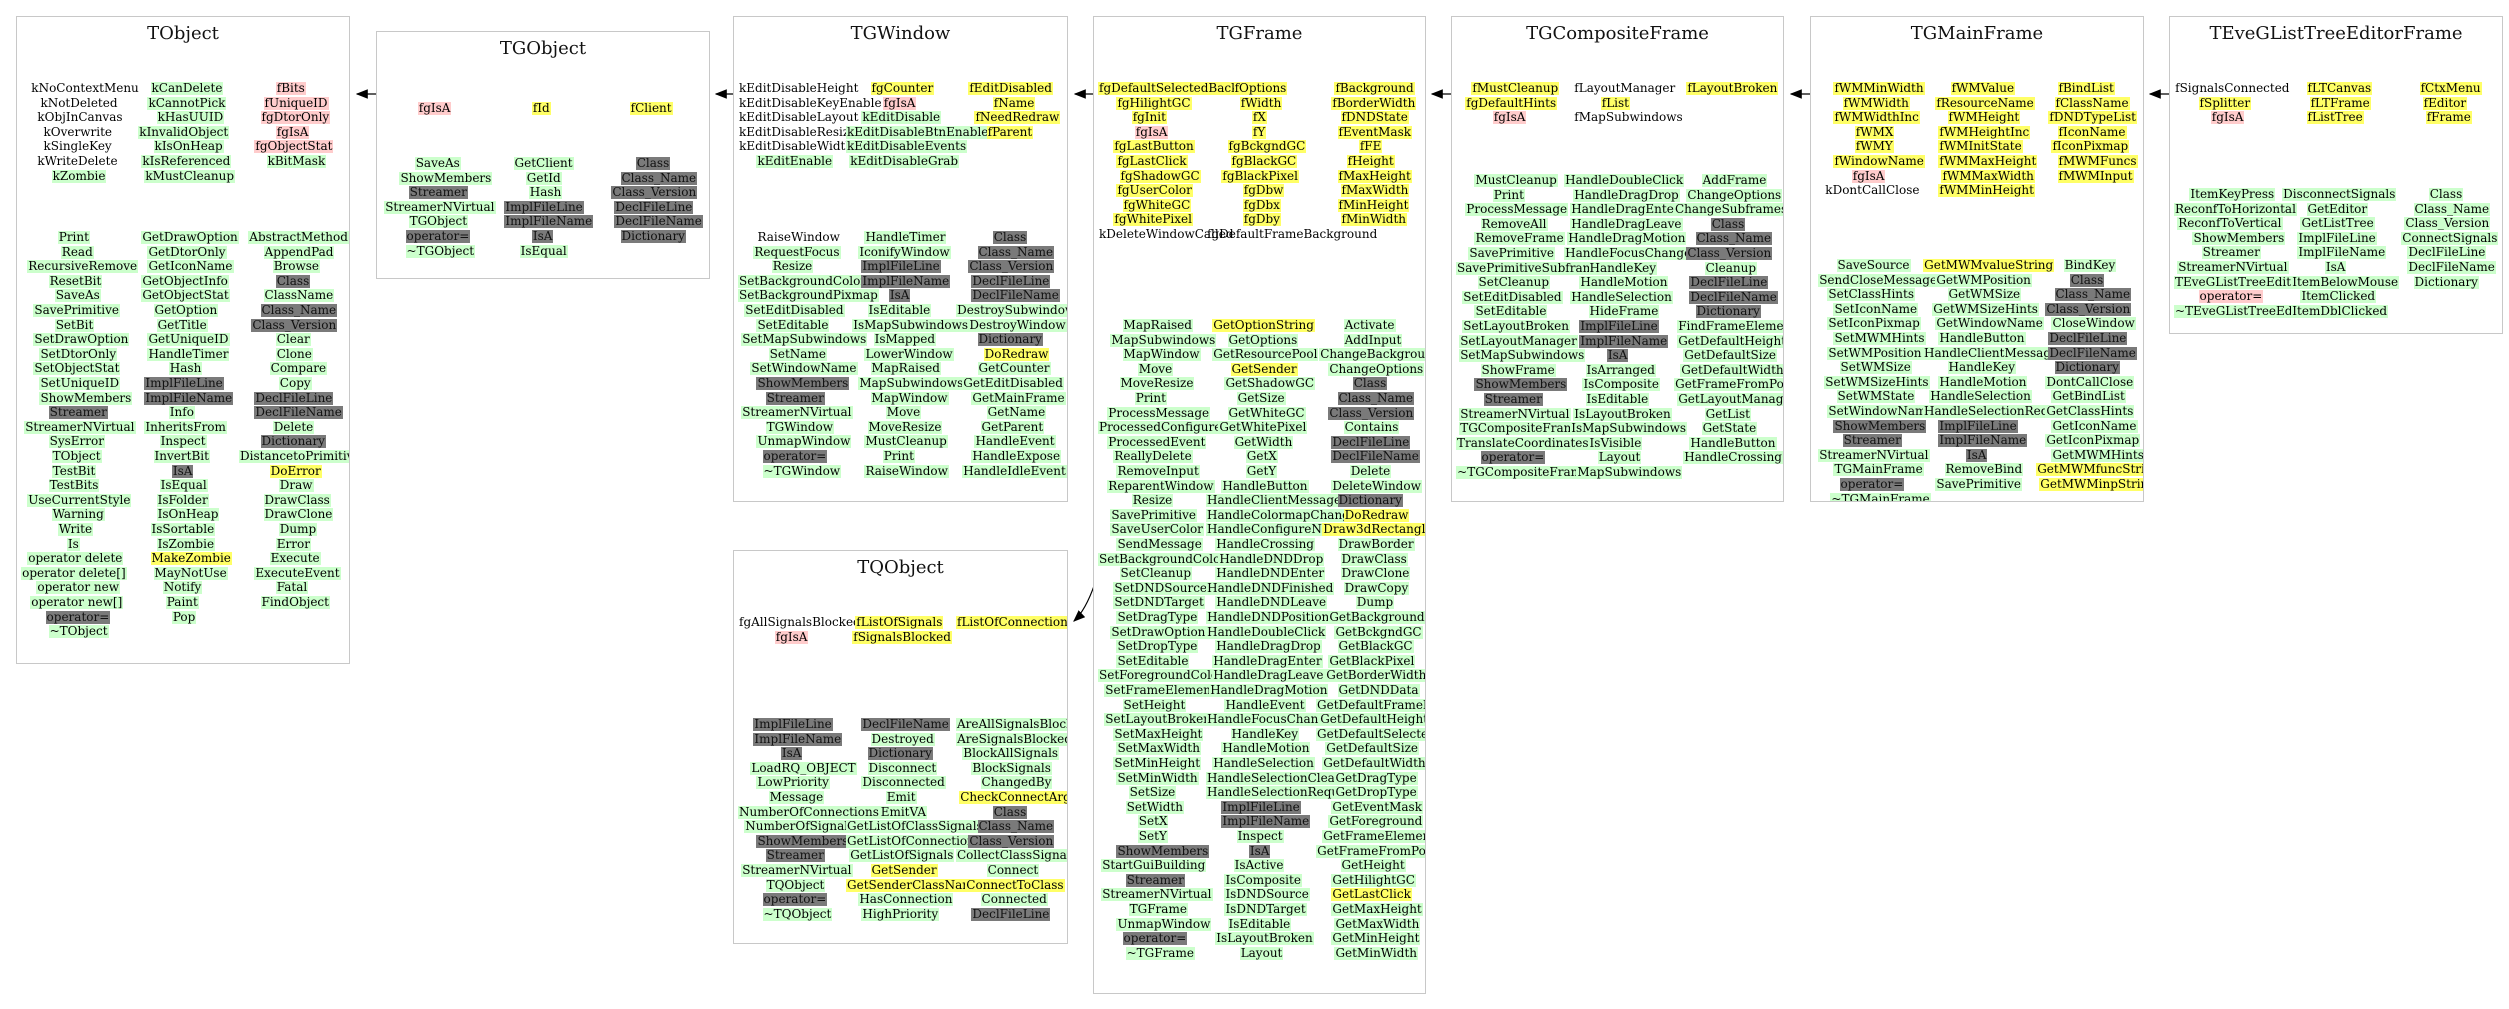 Image resolution: width=2509 pixels, height=1009 pixels. What do you see at coordinates (1154, 190) in the screenshot?
I see `member-cell: fgUserColor` at bounding box center [1154, 190].